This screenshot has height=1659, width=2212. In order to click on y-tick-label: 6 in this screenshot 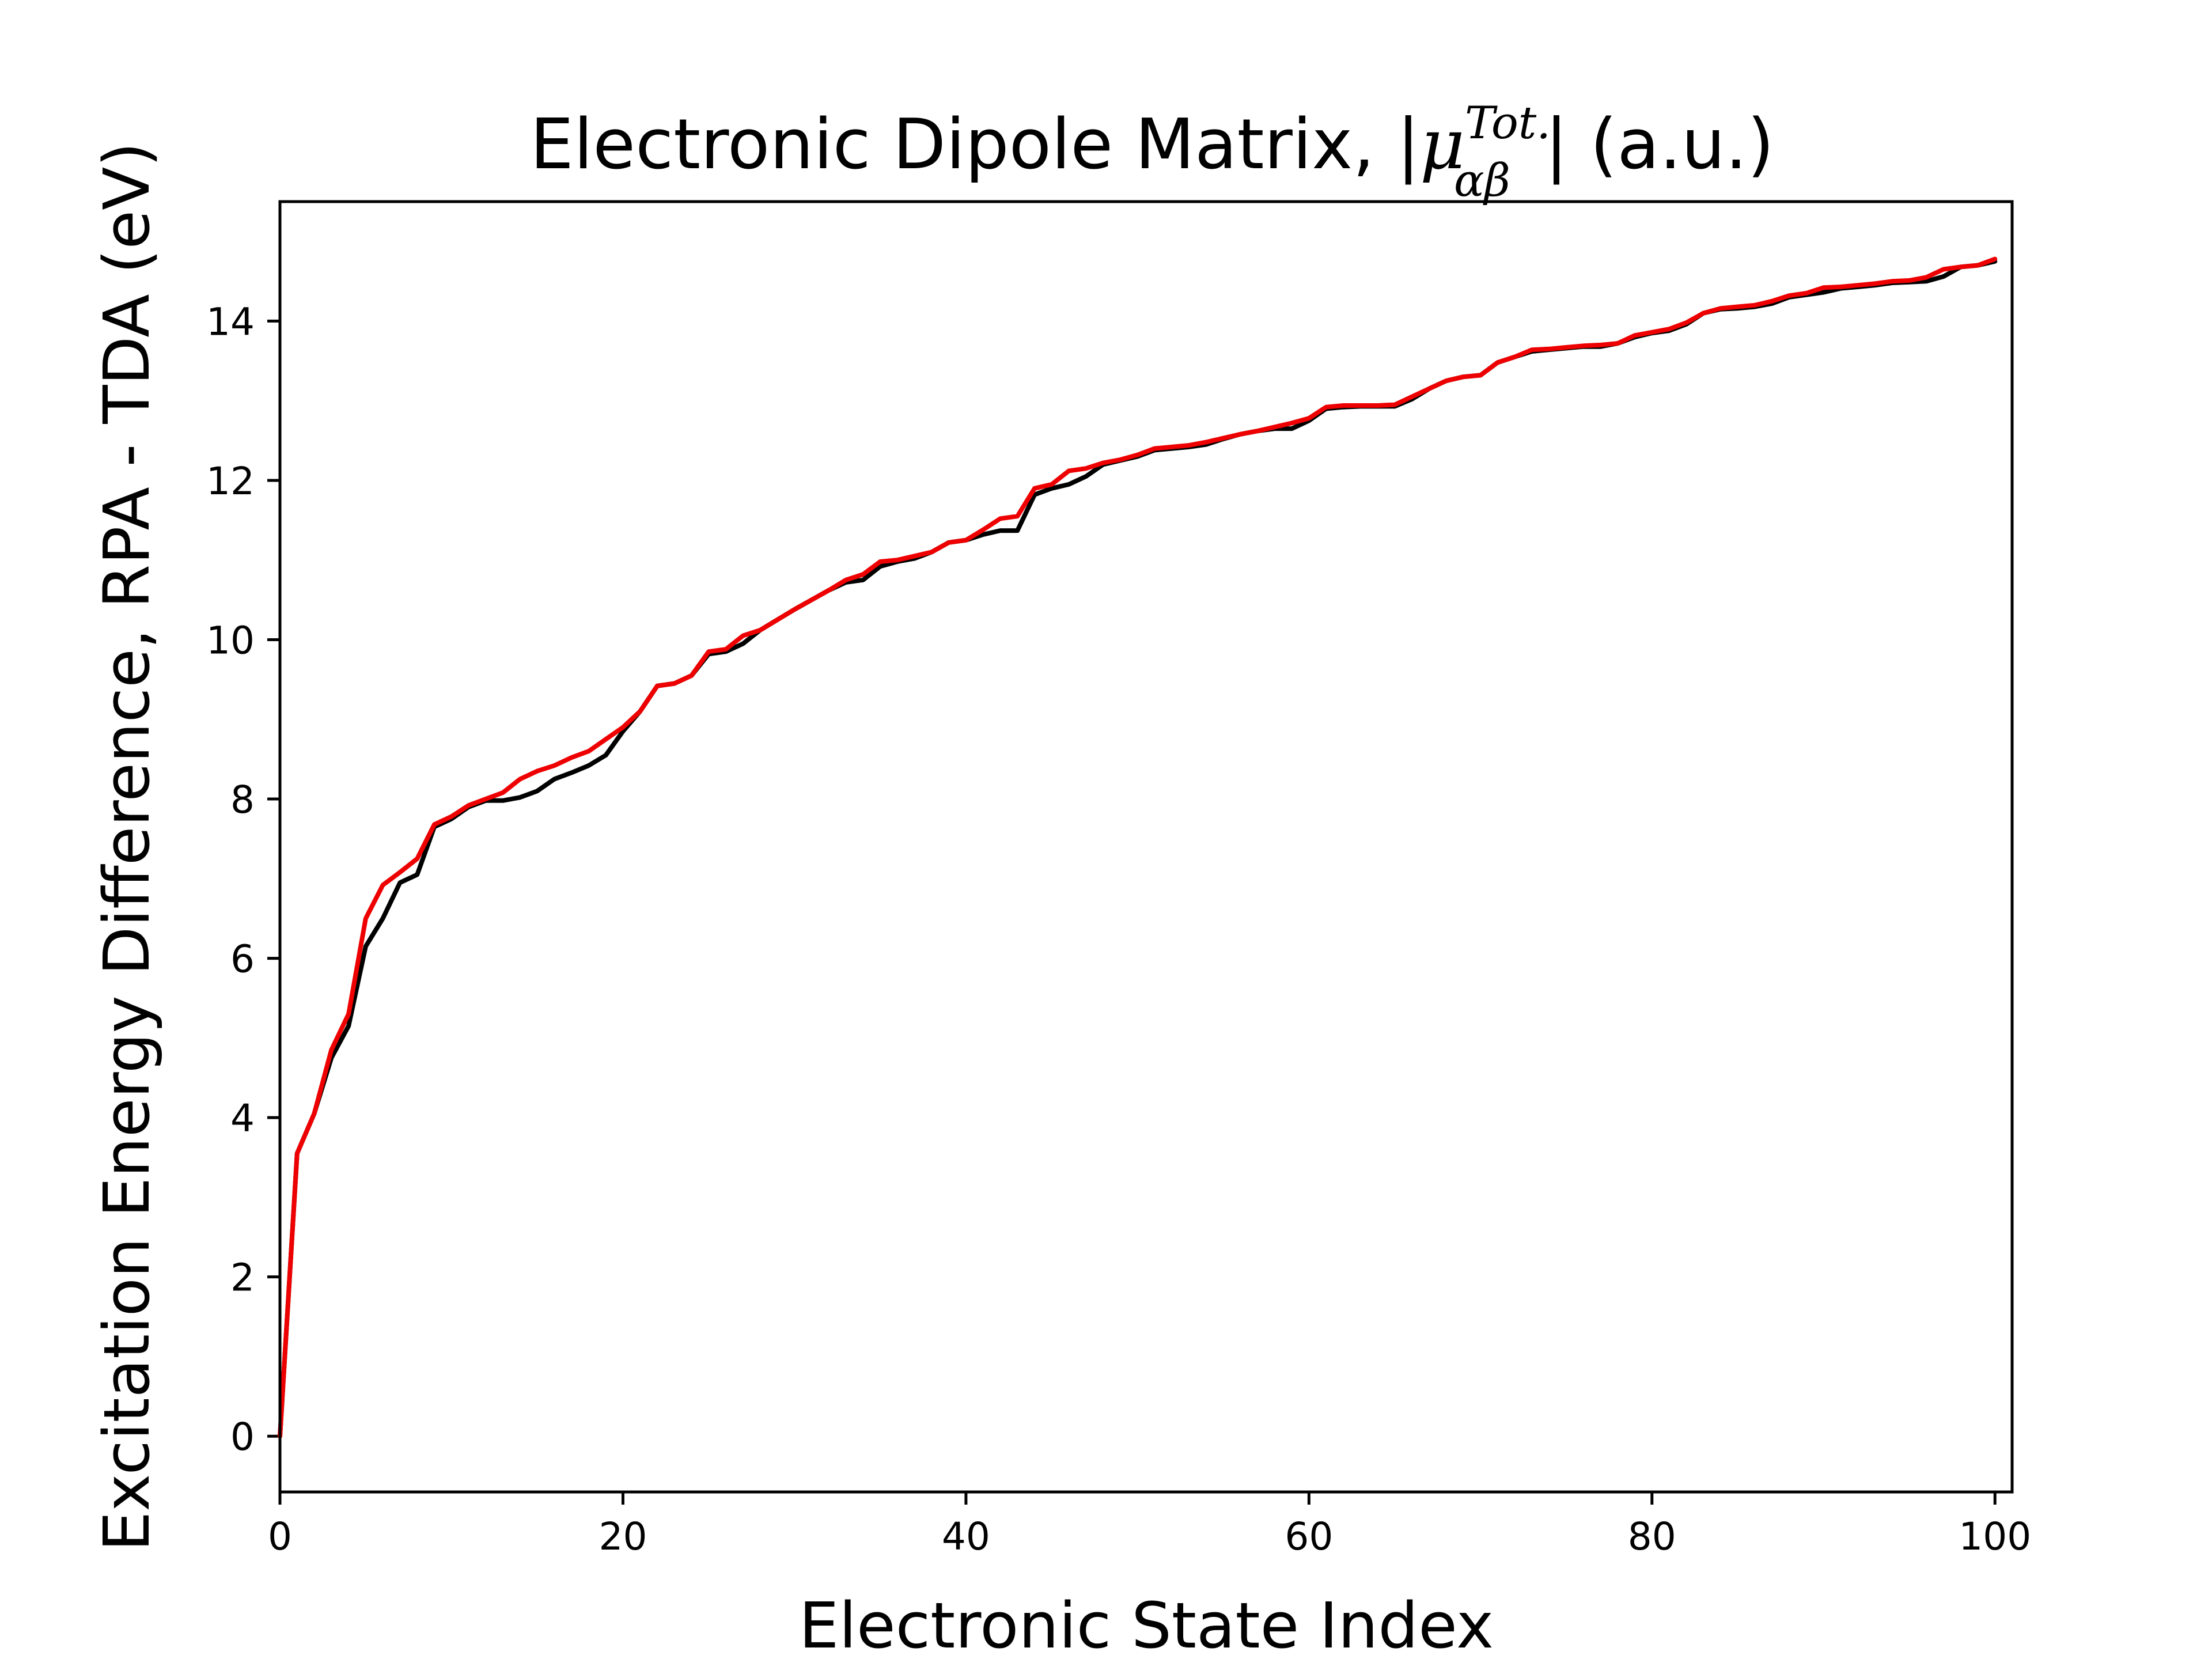, I will do `click(242, 959)`.